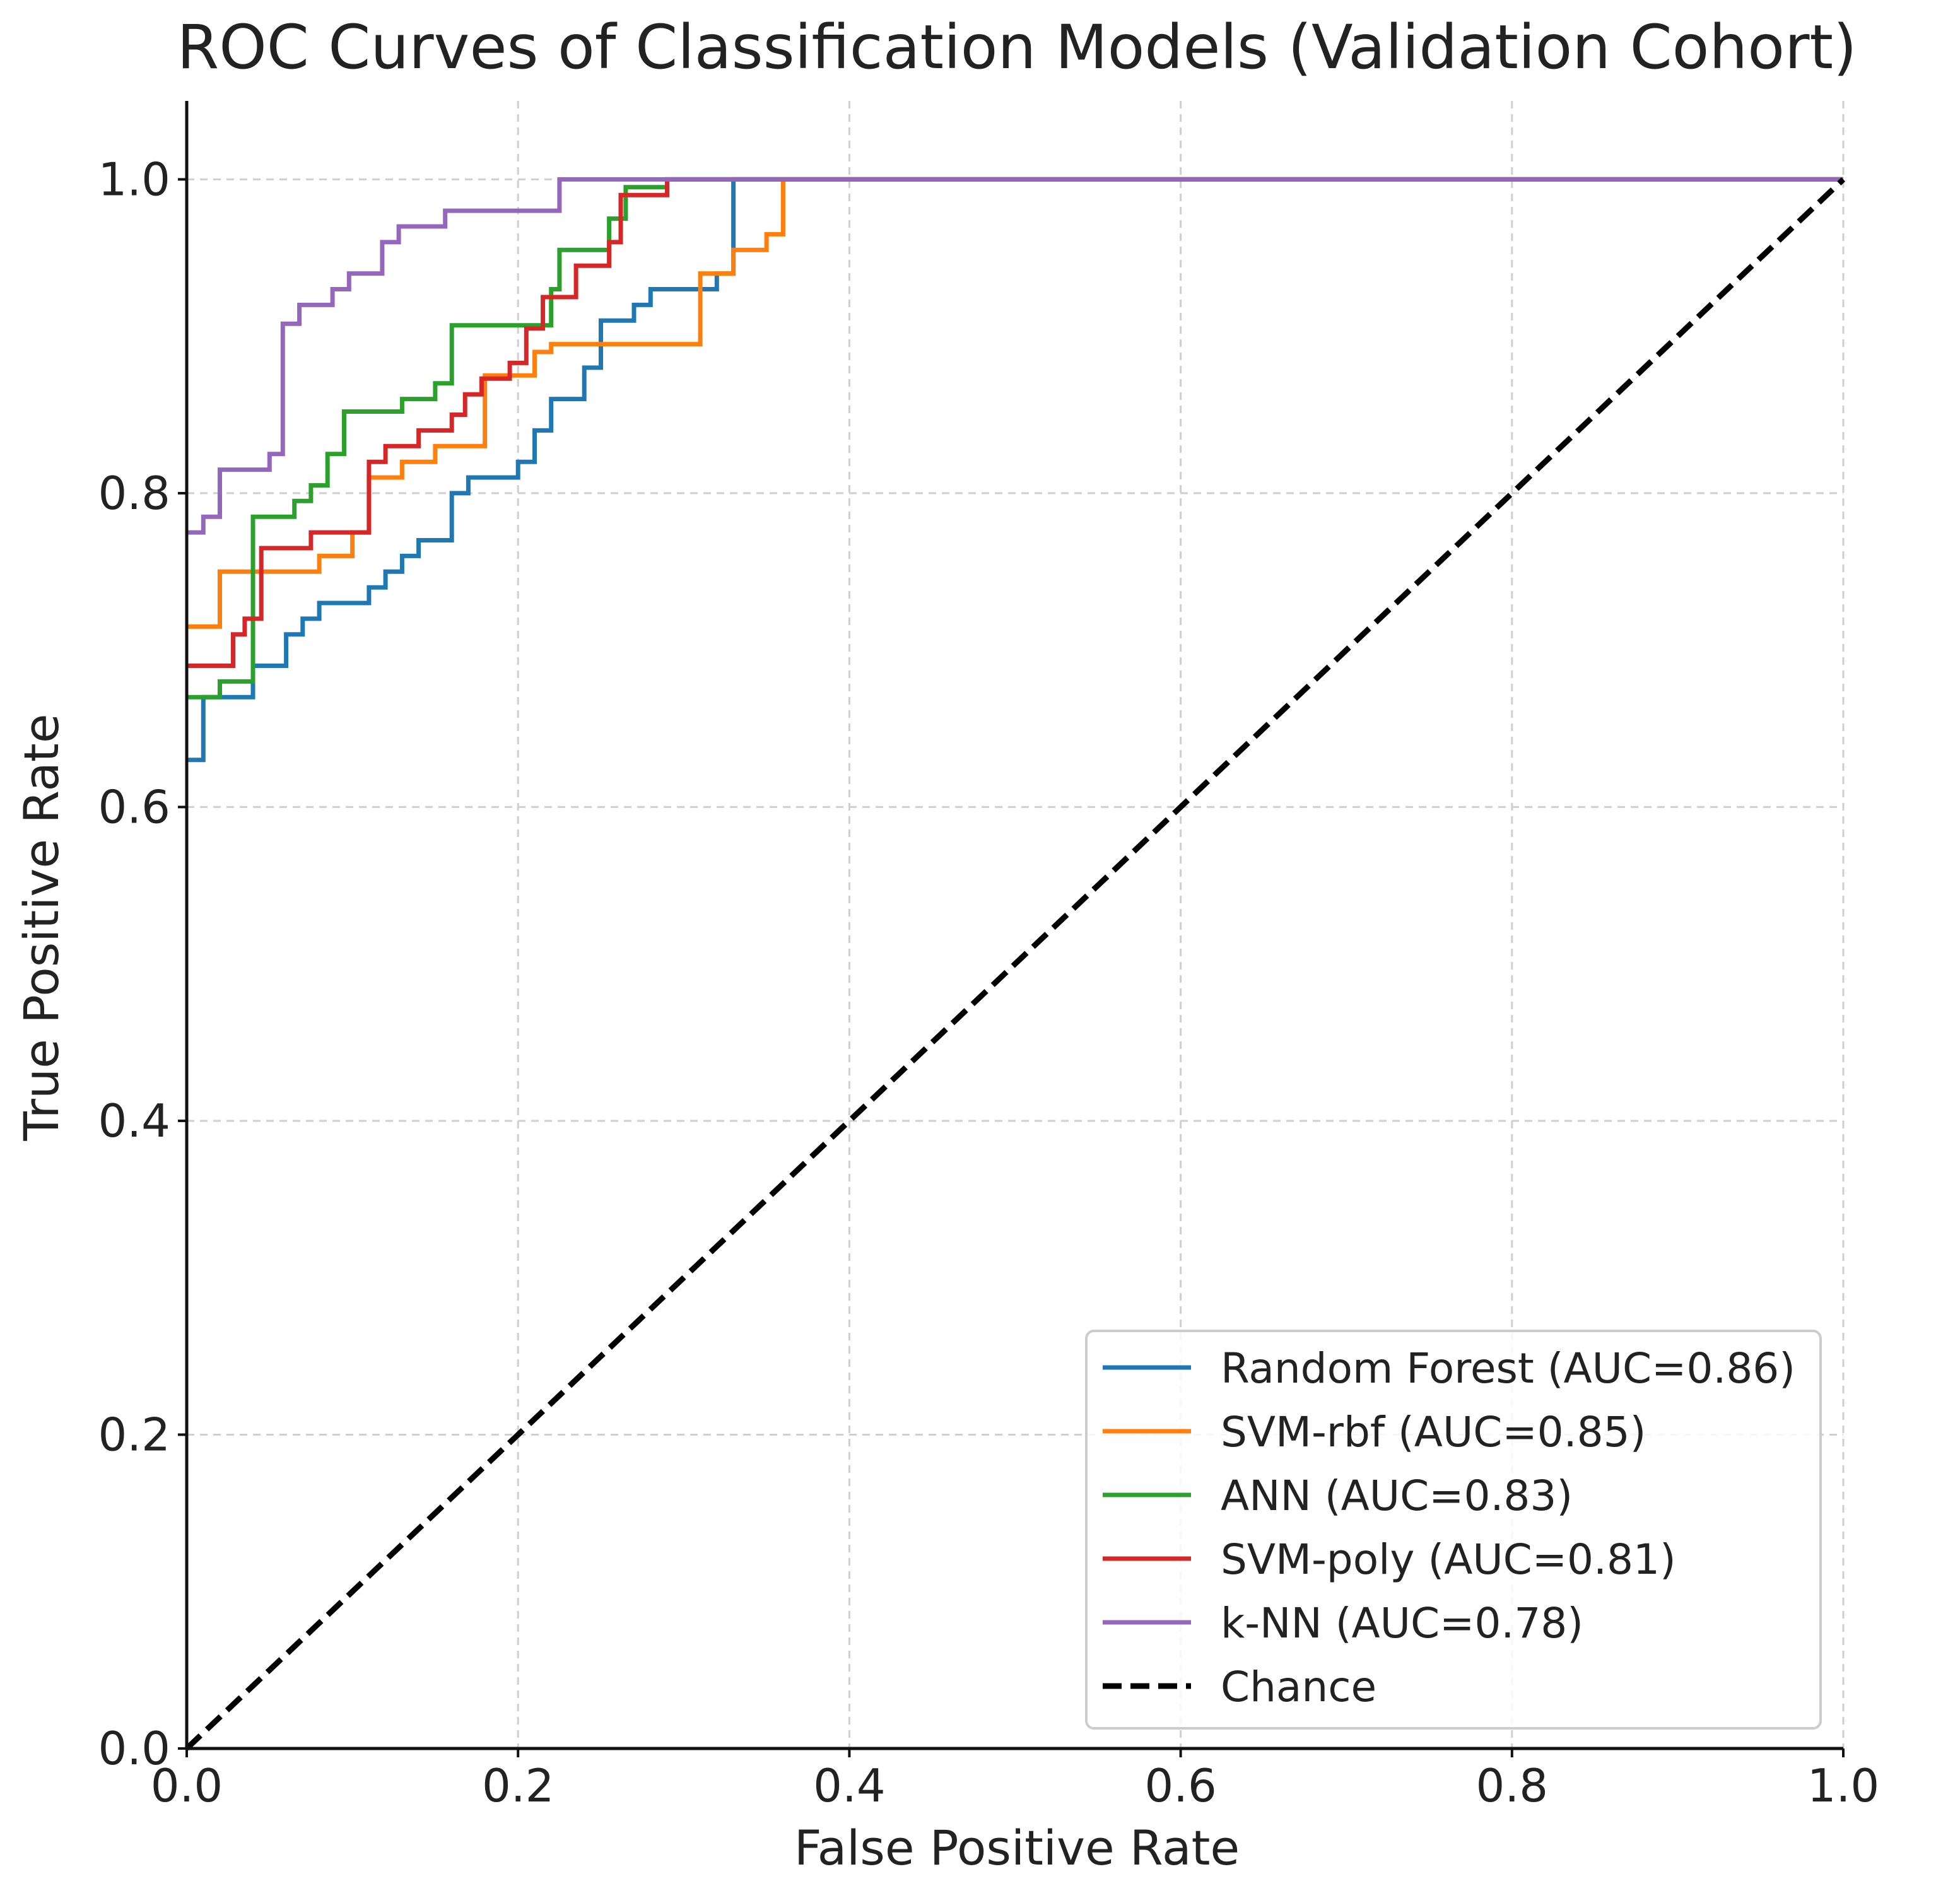 The height and width of the screenshot is (1886, 1960). What do you see at coordinates (1402, 1623) in the screenshot?
I see `legend-label-4: k-NN (AUC=0.78)` at bounding box center [1402, 1623].